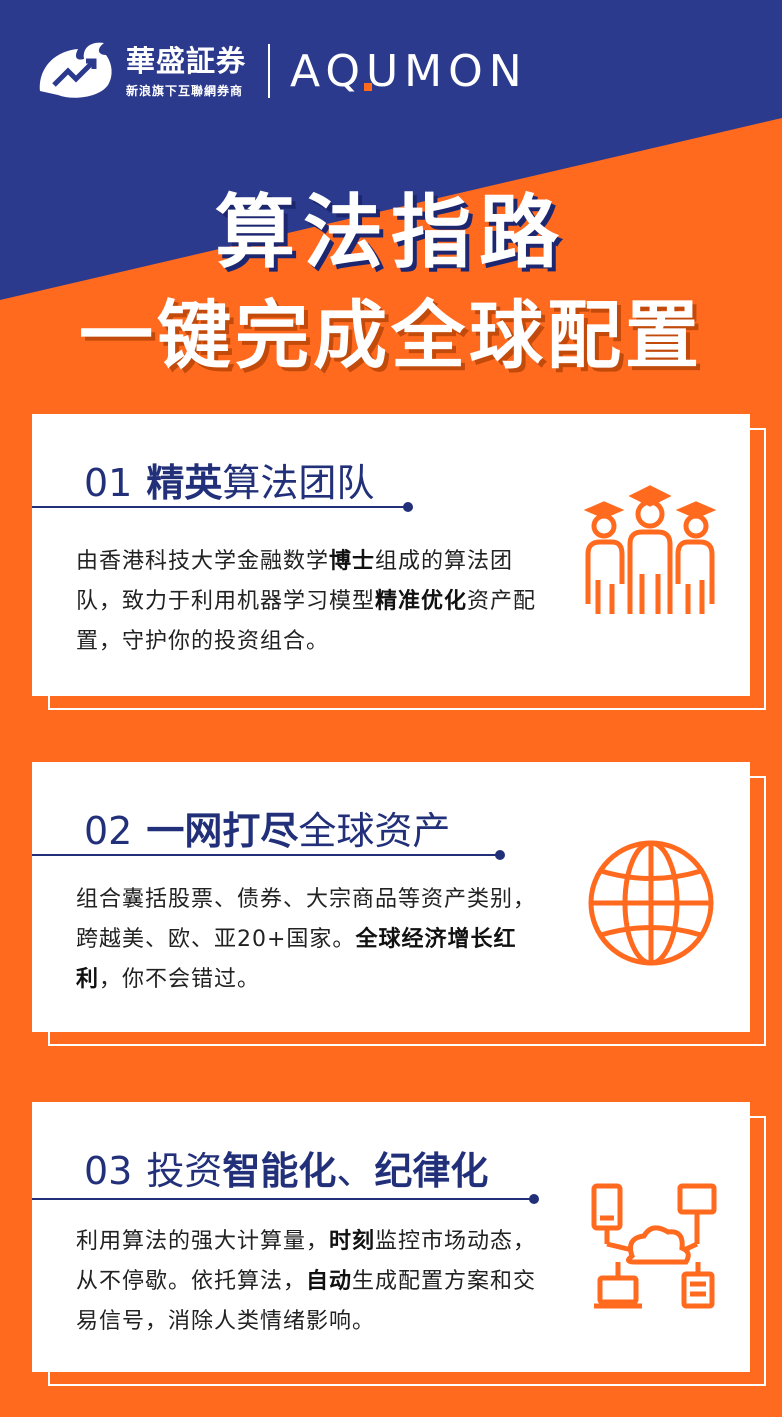  I want to click on brand-tagline: 新浪旗下互聯網券商, so click(185, 90).